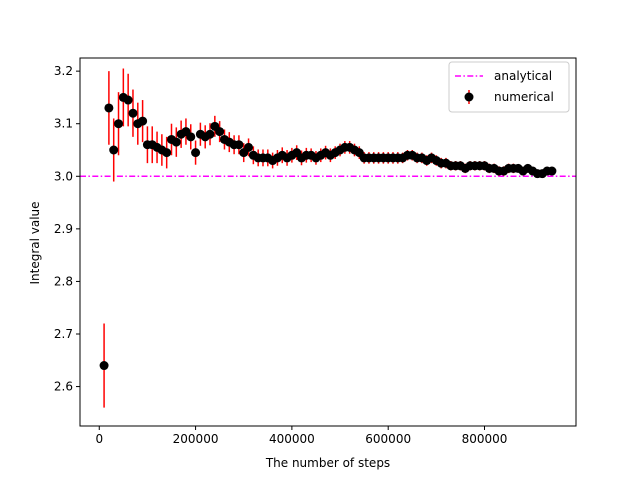  I want to click on y-ticks: 2.6 2.7 2.8 2.9 3.0 3.1 3.2, so click(67, 229).